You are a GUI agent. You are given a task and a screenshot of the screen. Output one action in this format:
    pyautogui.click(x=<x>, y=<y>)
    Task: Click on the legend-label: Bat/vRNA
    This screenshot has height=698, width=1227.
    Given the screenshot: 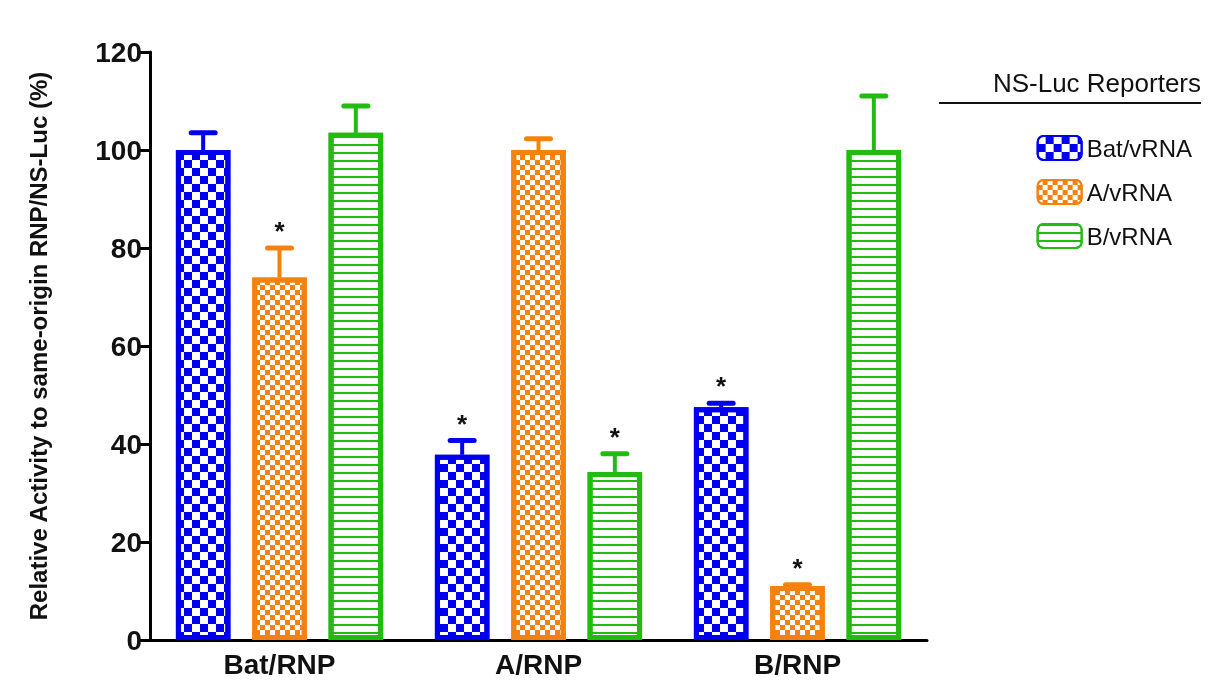 What is the action you would take?
    pyautogui.click(x=1139, y=148)
    